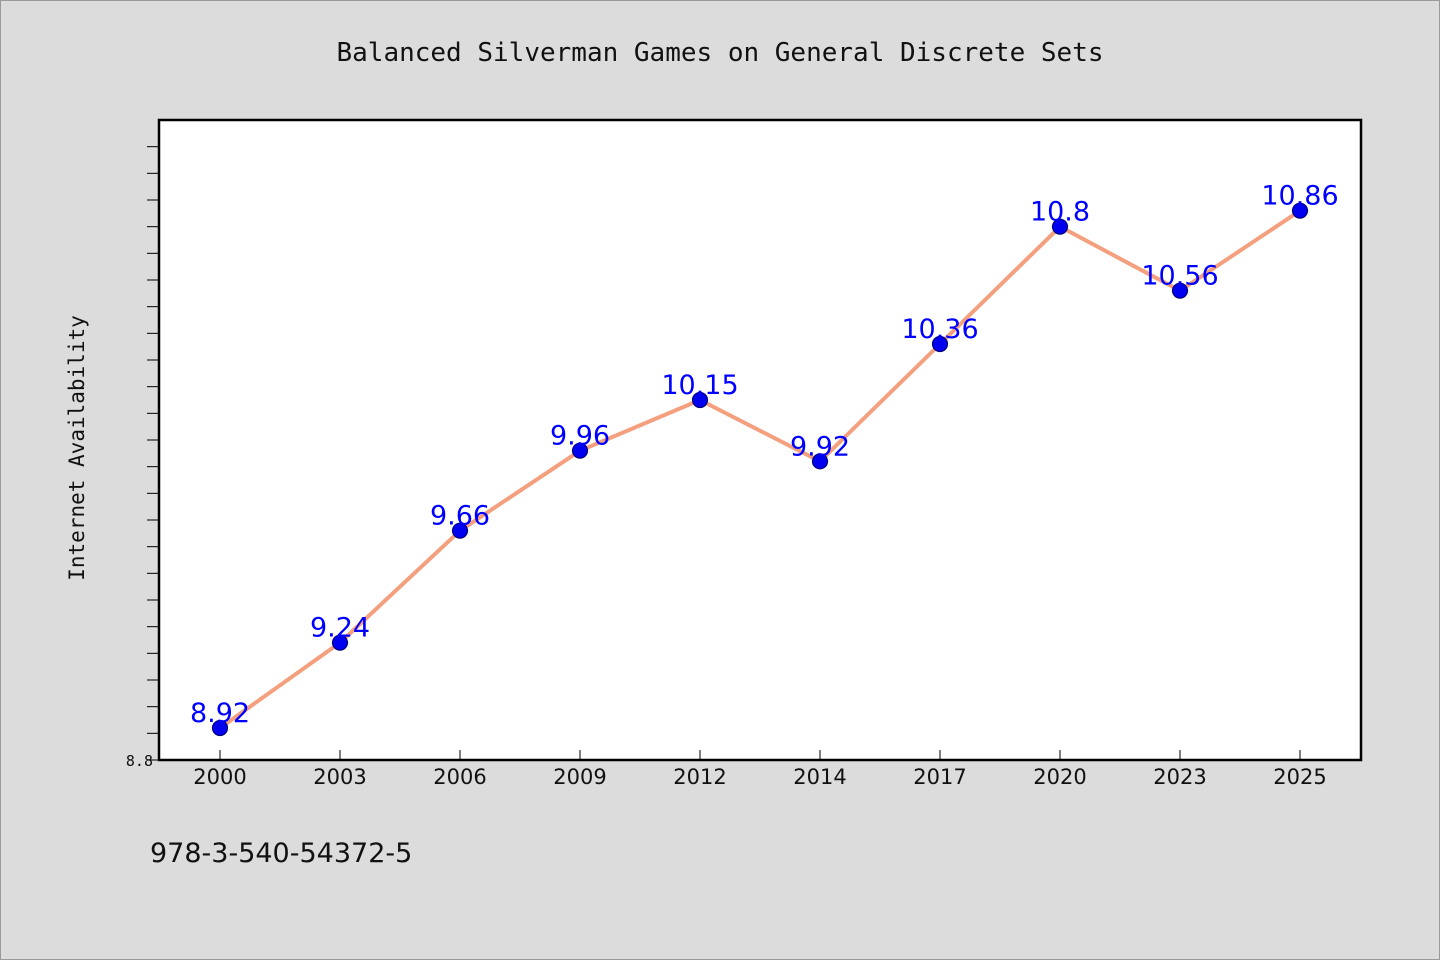  What do you see at coordinates (460, 516) in the screenshot?
I see `data-label: 9.66` at bounding box center [460, 516].